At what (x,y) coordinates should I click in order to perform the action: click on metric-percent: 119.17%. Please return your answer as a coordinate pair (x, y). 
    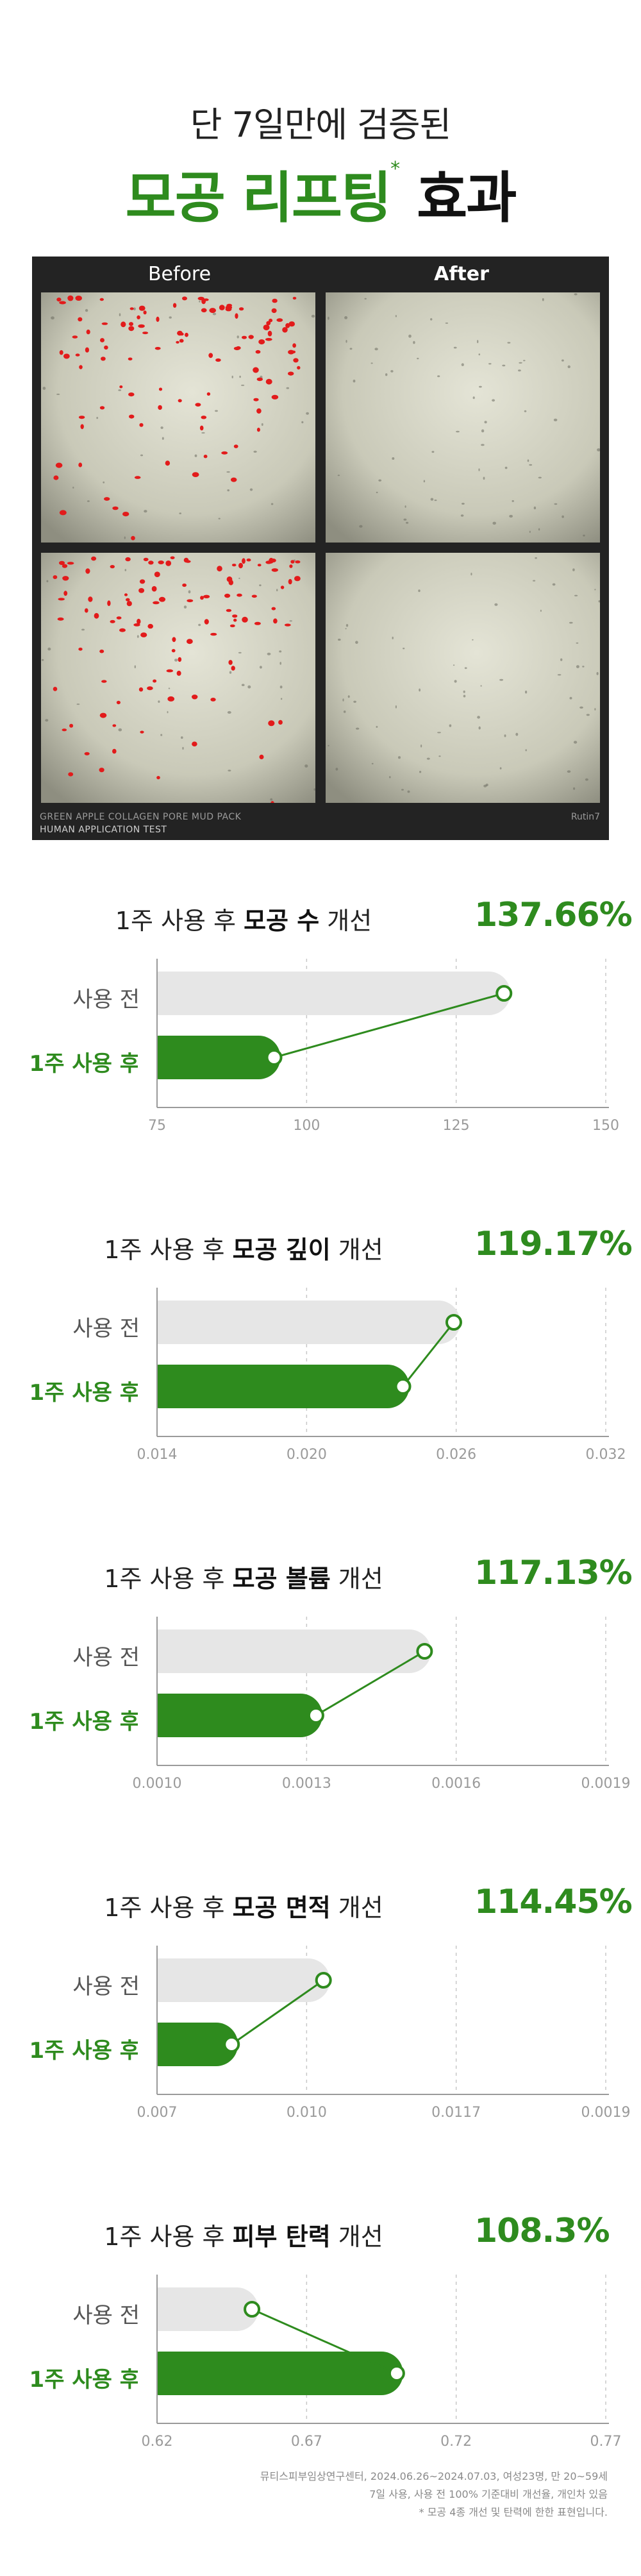
    Looking at the image, I should click on (553, 1244).